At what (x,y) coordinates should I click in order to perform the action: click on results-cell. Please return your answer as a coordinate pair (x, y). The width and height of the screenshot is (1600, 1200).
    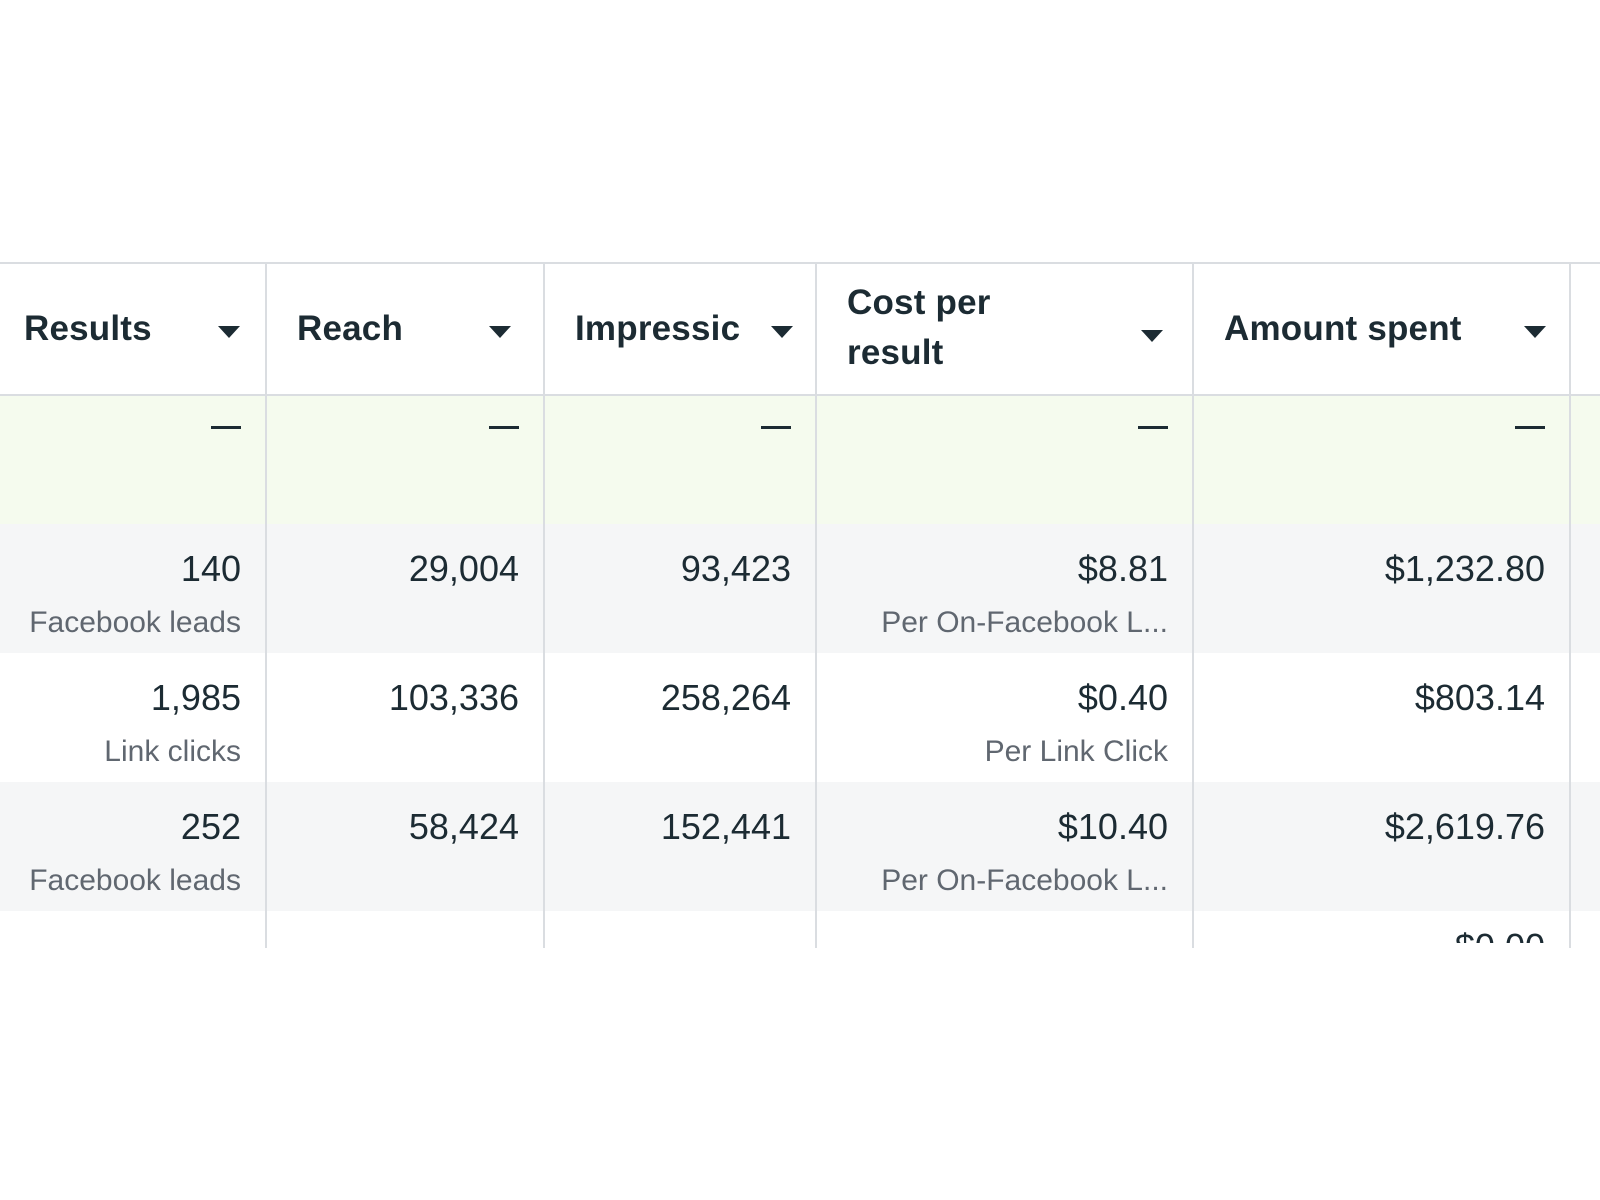
    Looking at the image, I should click on (133, 929).